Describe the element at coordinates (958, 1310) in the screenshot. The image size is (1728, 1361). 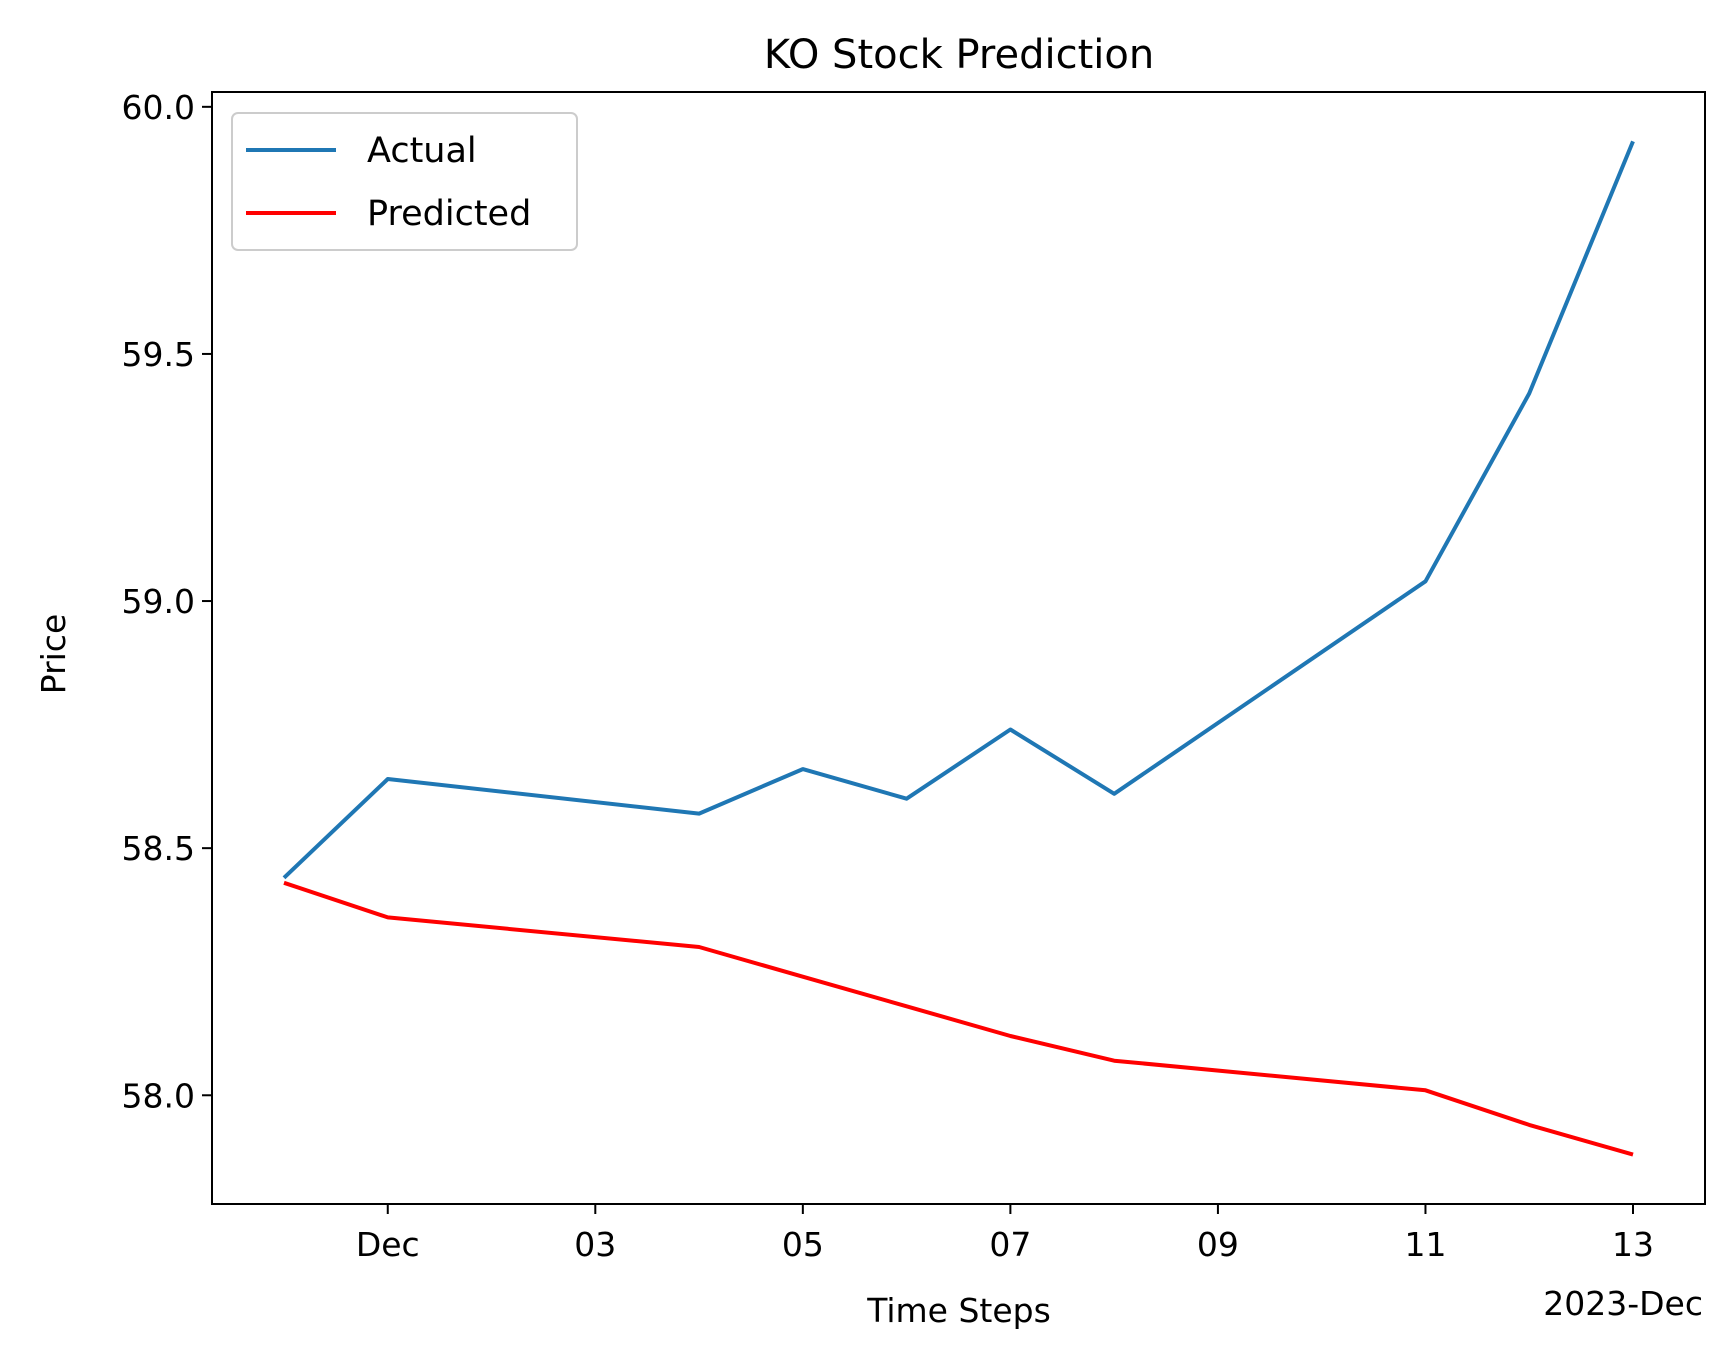
I see `x-axis-label: Time Steps` at that location.